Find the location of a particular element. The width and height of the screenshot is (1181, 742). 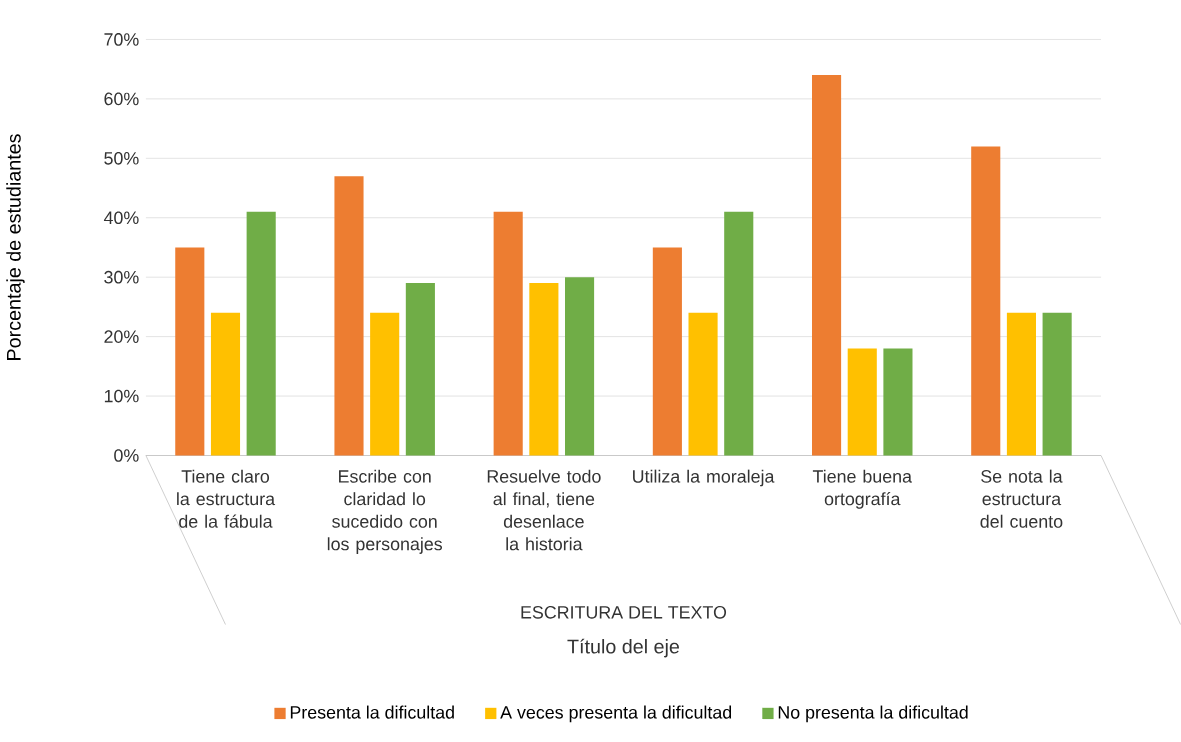

y-tick-label: 70% is located at coordinates (121, 39).